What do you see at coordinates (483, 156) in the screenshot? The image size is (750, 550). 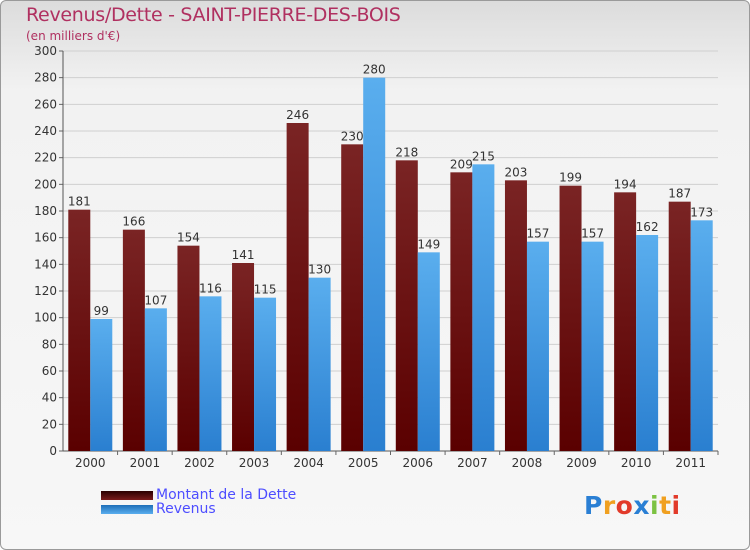 I see `data-label: 215` at bounding box center [483, 156].